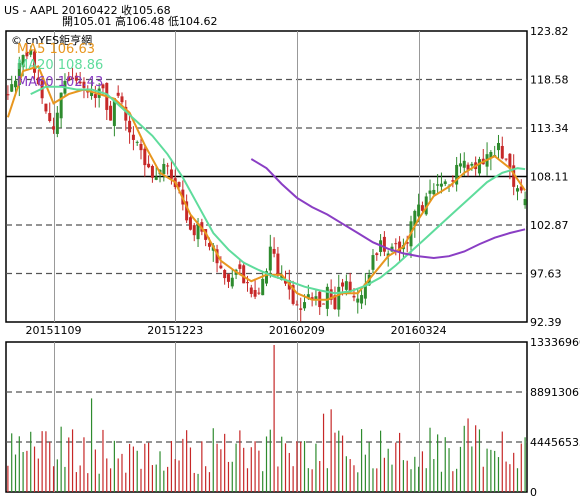 Image resolution: width=580 pixels, height=500 pixels. Describe the element at coordinates (533, 492) in the screenshot. I see `volume-tick-label: 0` at that location.